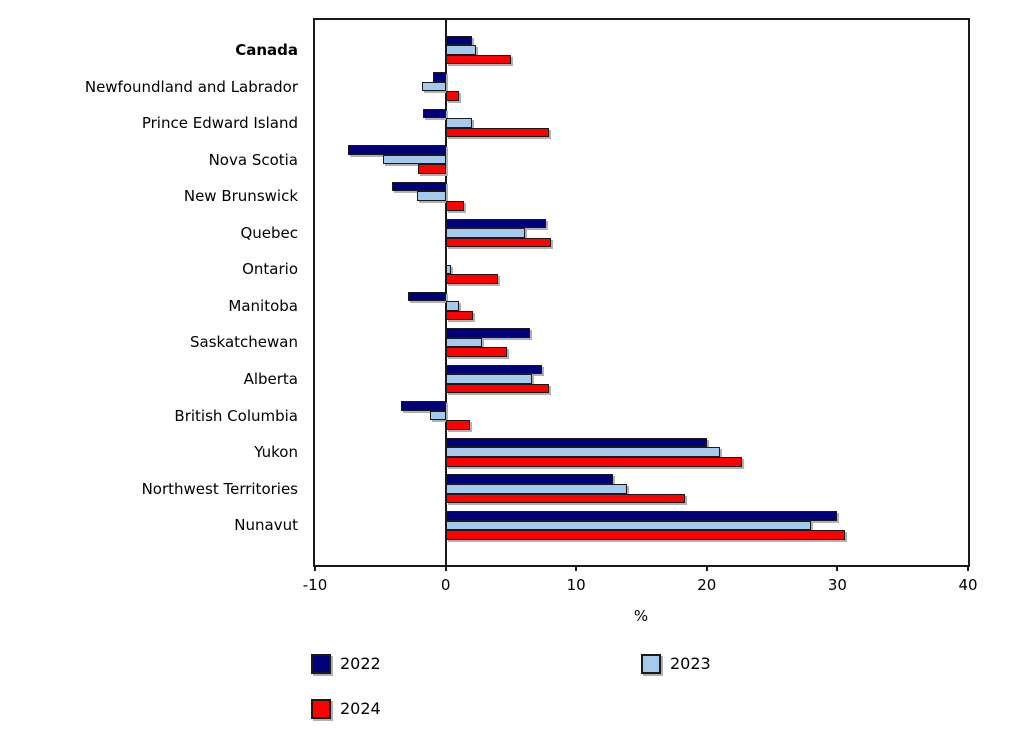 This screenshot has height=736, width=1026. I want to click on bar-northwest-territories-2024, so click(565, 498).